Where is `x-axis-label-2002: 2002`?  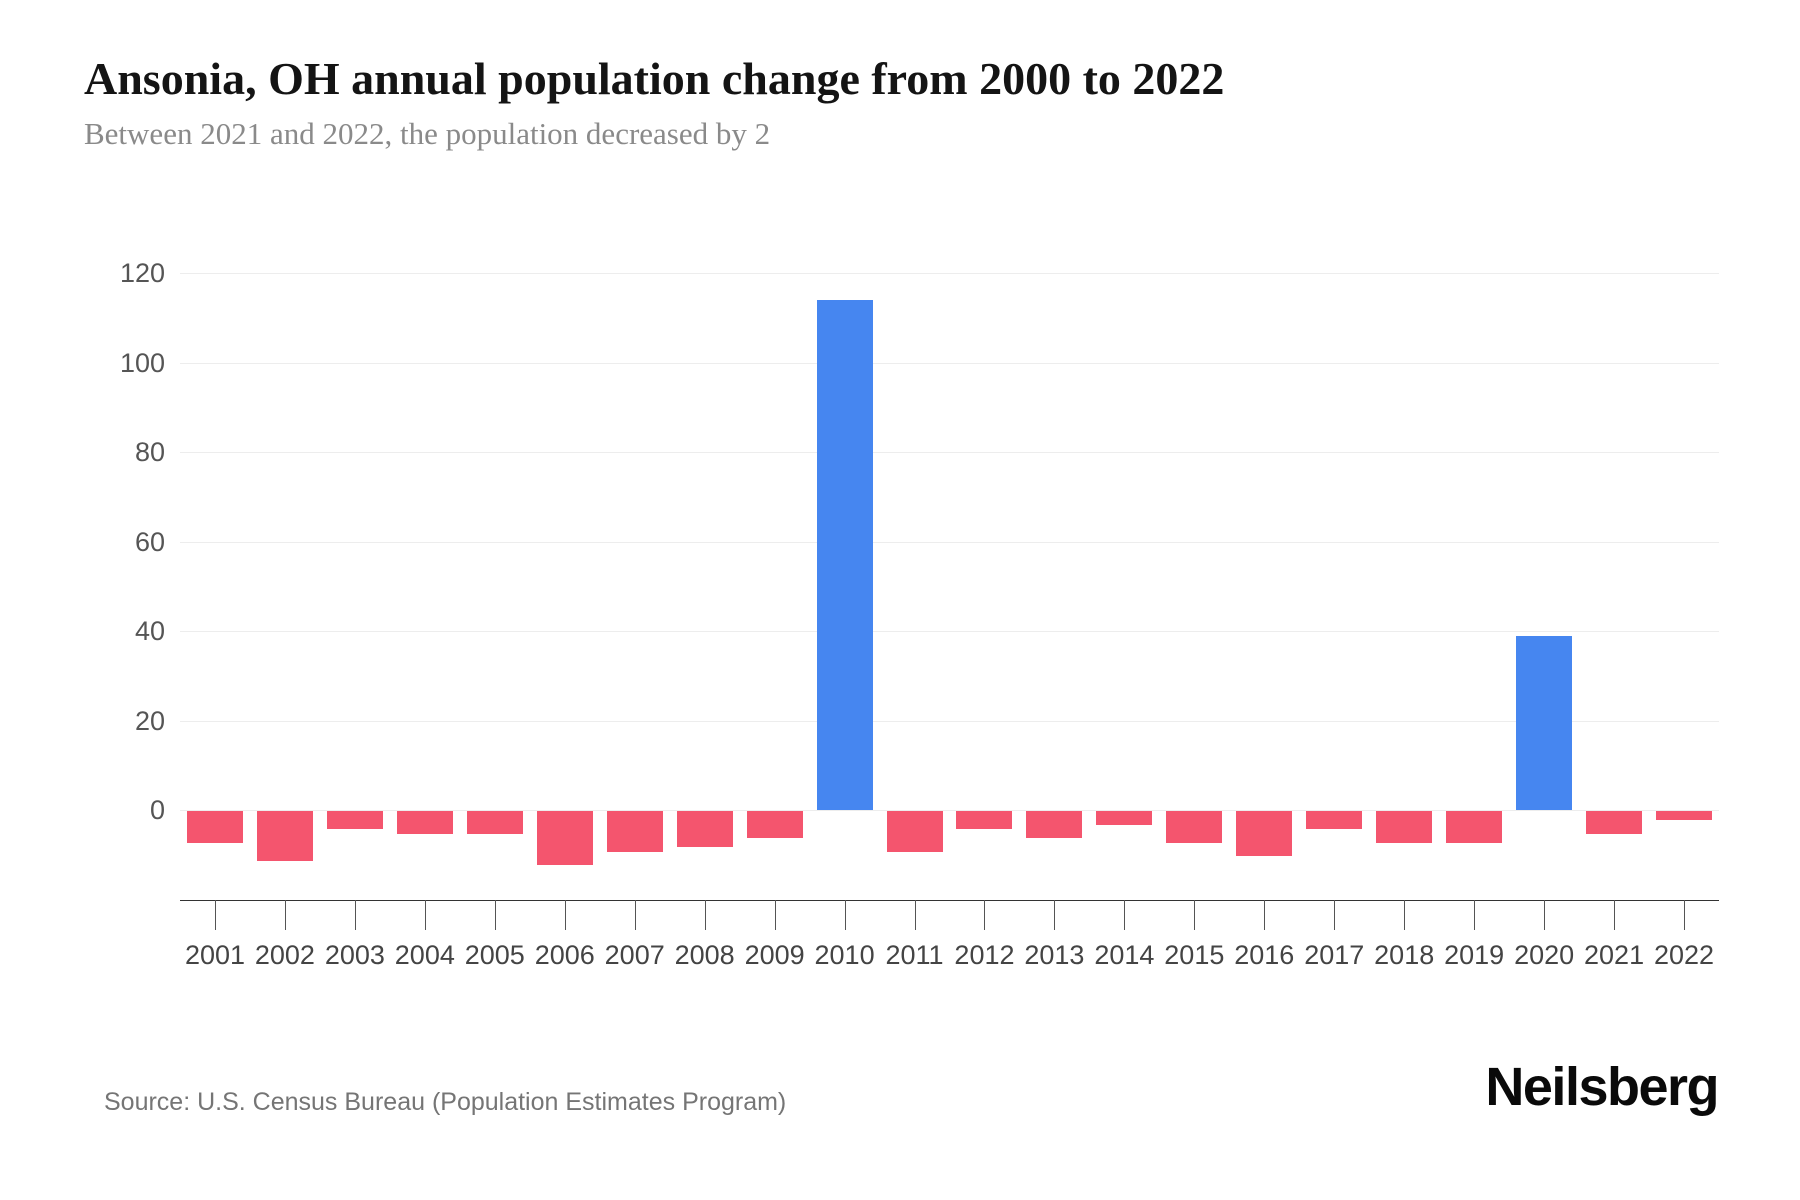 x-axis-label-2002: 2002 is located at coordinates (284, 955).